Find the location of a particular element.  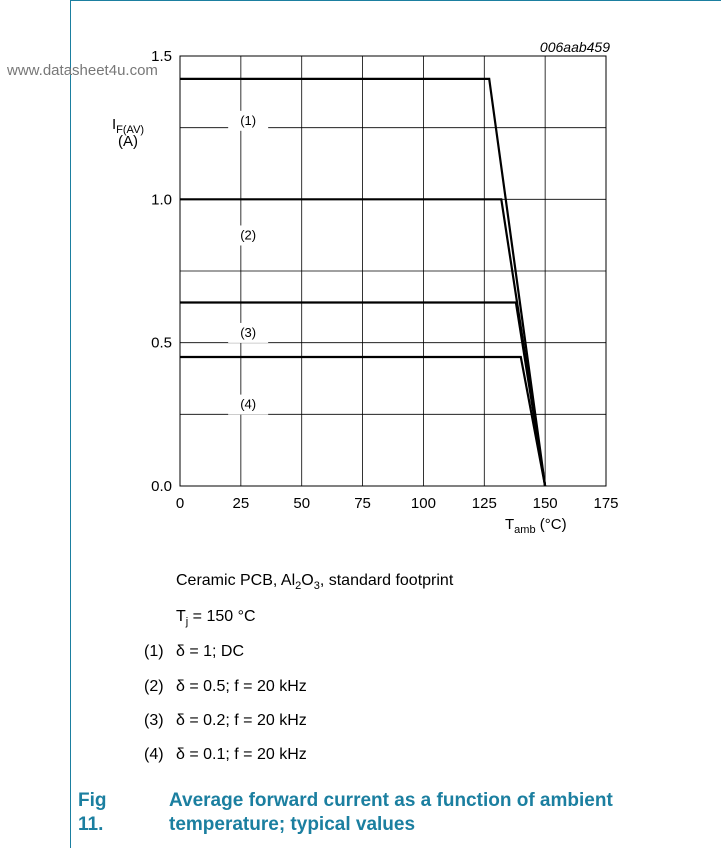

condition-pcb-sub1: 2 is located at coordinates (298, 586).